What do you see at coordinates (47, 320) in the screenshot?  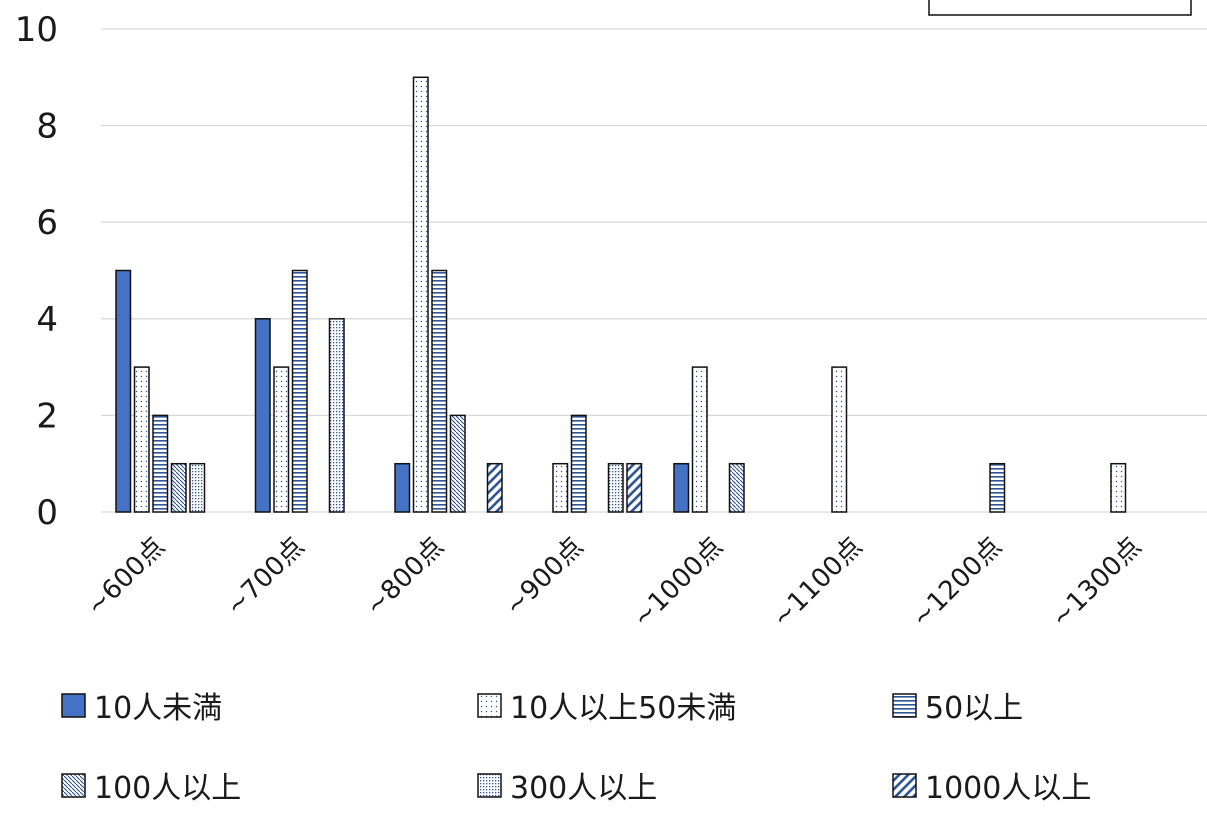 I see `y-tick-label: 4` at bounding box center [47, 320].